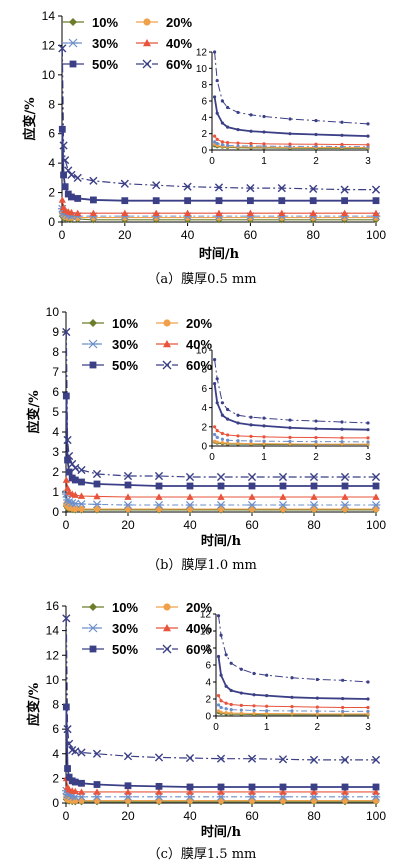  I want to click on series-line-50pct, so click(218, 165).